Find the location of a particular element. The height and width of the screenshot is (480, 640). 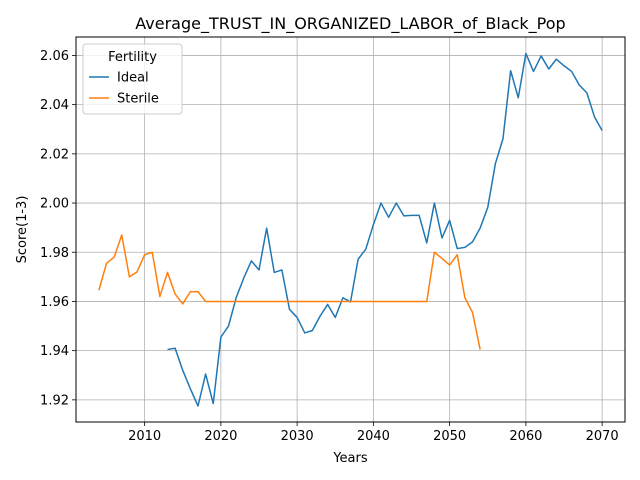

legend: Fertility Ideal Sterile is located at coordinates (132, 79).